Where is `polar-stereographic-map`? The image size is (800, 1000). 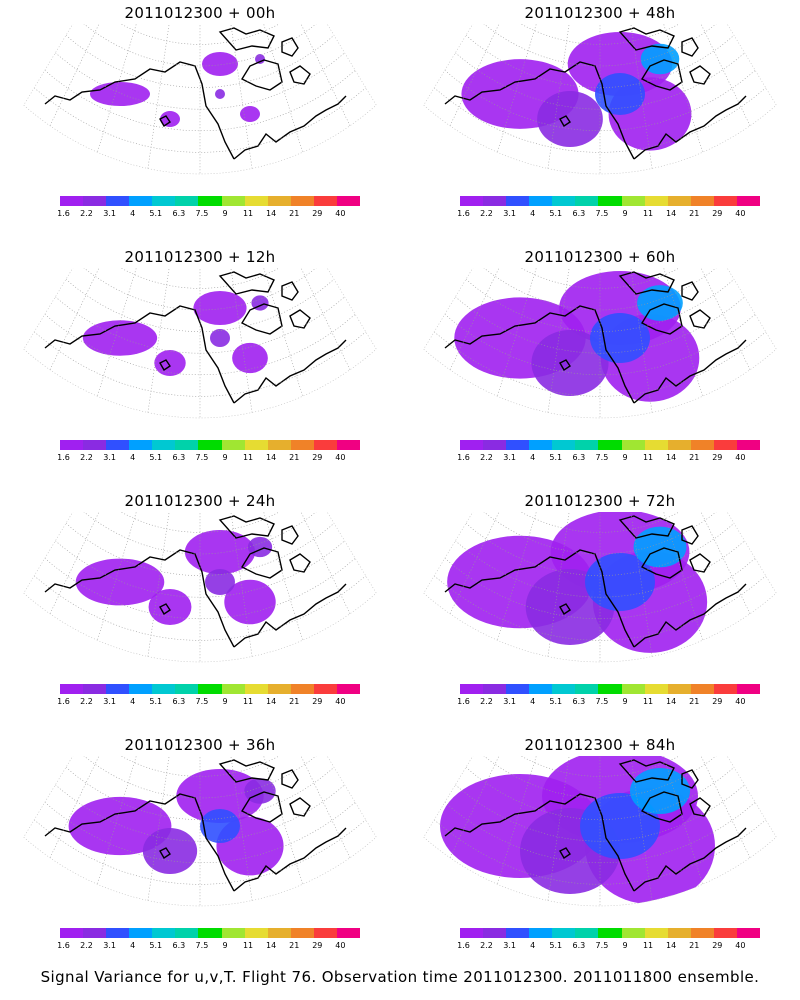
polar-stereographic-map is located at coordinates (600, 587).